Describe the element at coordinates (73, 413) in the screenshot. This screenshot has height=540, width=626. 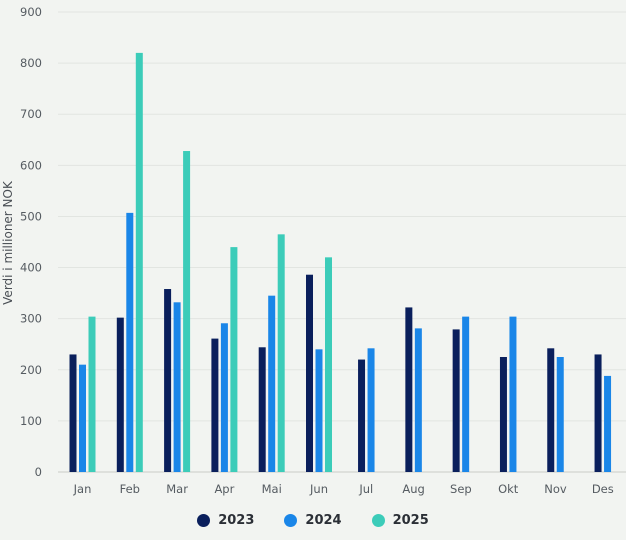
I see `bar-2023-jan` at that location.